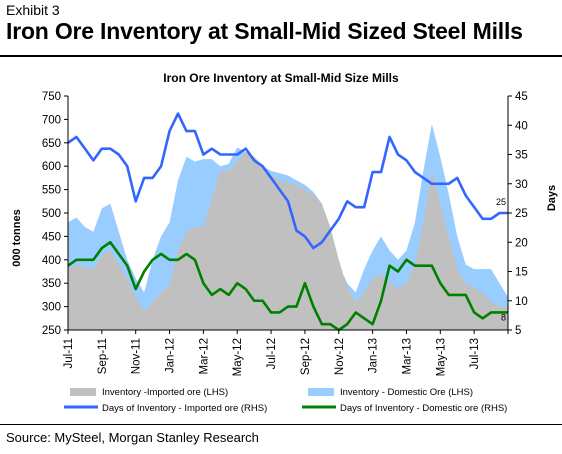 This screenshot has height=454, width=562. What do you see at coordinates (306, 356) in the screenshot?
I see `x-tick-label: Sep-12` at bounding box center [306, 356].